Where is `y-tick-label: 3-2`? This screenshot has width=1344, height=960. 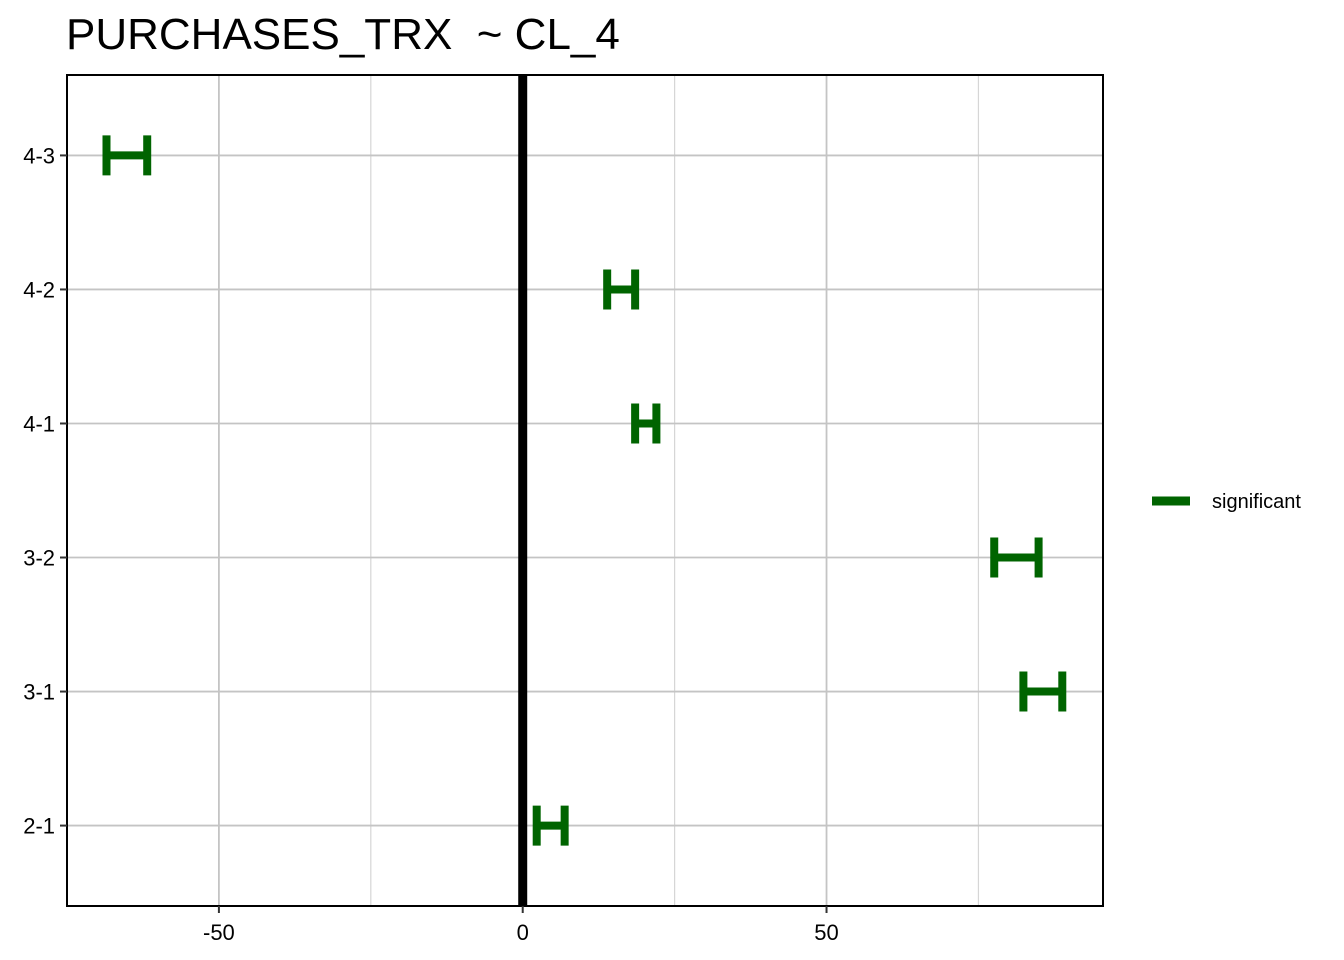 y-tick-label: 3-2 is located at coordinates (39, 558).